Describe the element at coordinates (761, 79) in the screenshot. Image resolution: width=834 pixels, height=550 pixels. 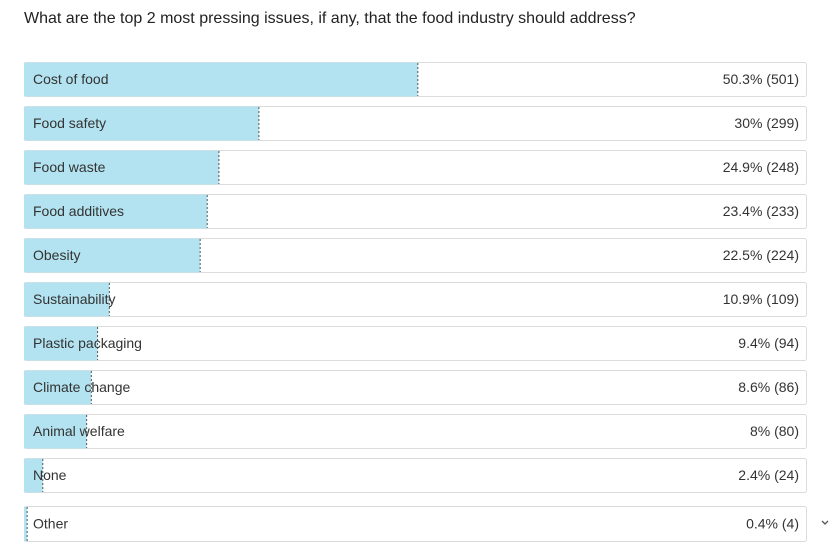
I see `value-label: 50.3% (501)` at that location.